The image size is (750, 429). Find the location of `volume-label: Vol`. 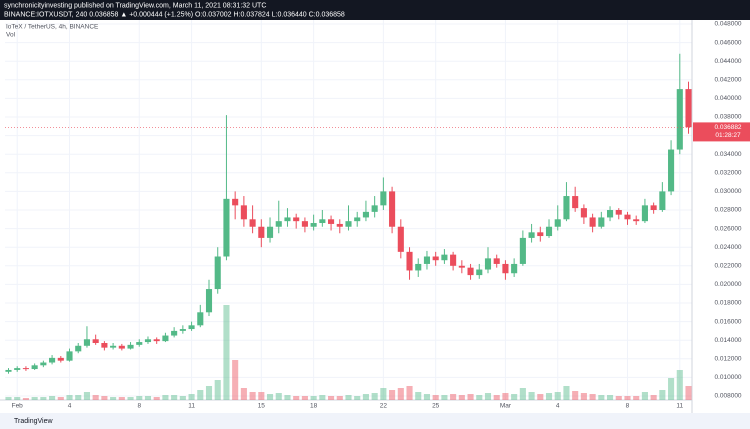

volume-label: Vol is located at coordinates (11, 35).